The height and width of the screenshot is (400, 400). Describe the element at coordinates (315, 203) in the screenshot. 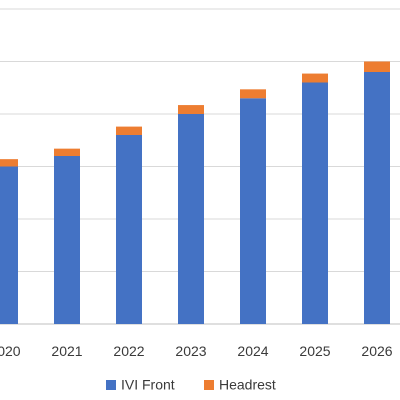

I see `bar-ivi-front-2025` at that location.